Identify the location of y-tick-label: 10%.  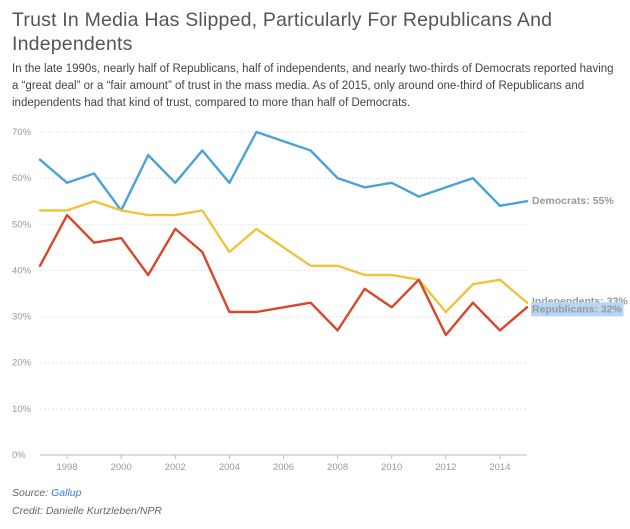
(22, 409).